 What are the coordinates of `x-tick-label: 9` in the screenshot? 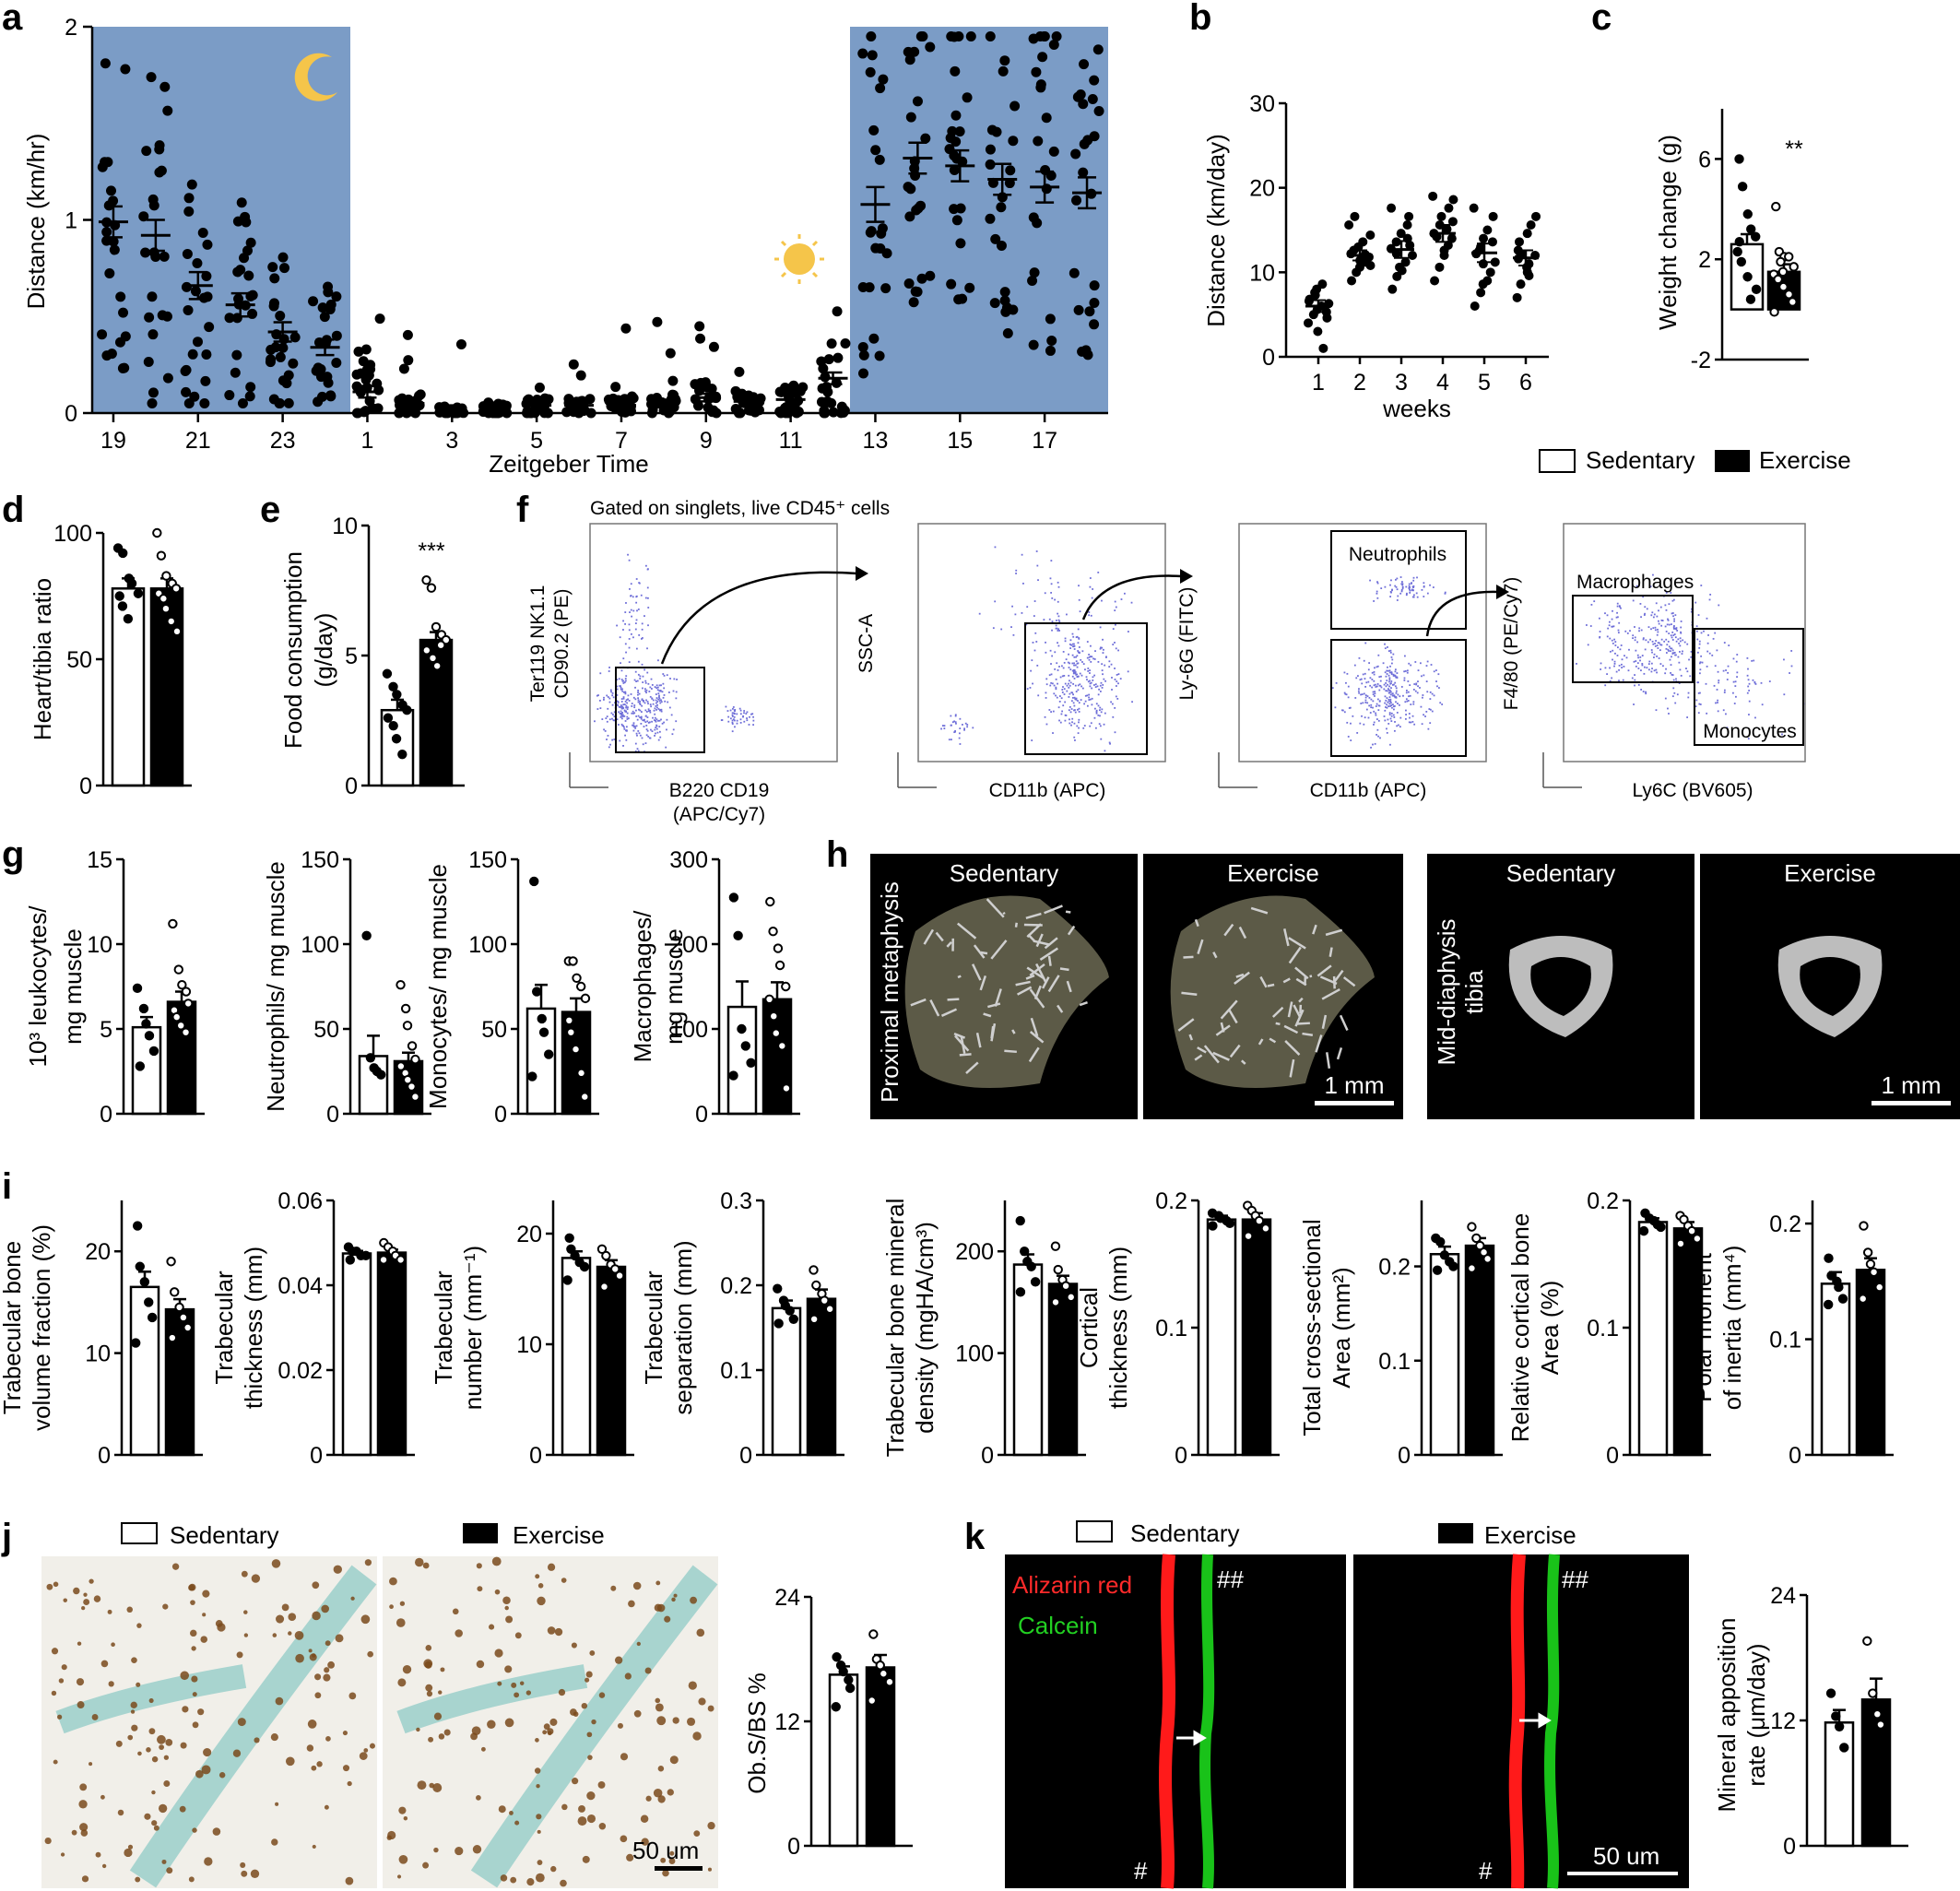 It's located at (706, 441).